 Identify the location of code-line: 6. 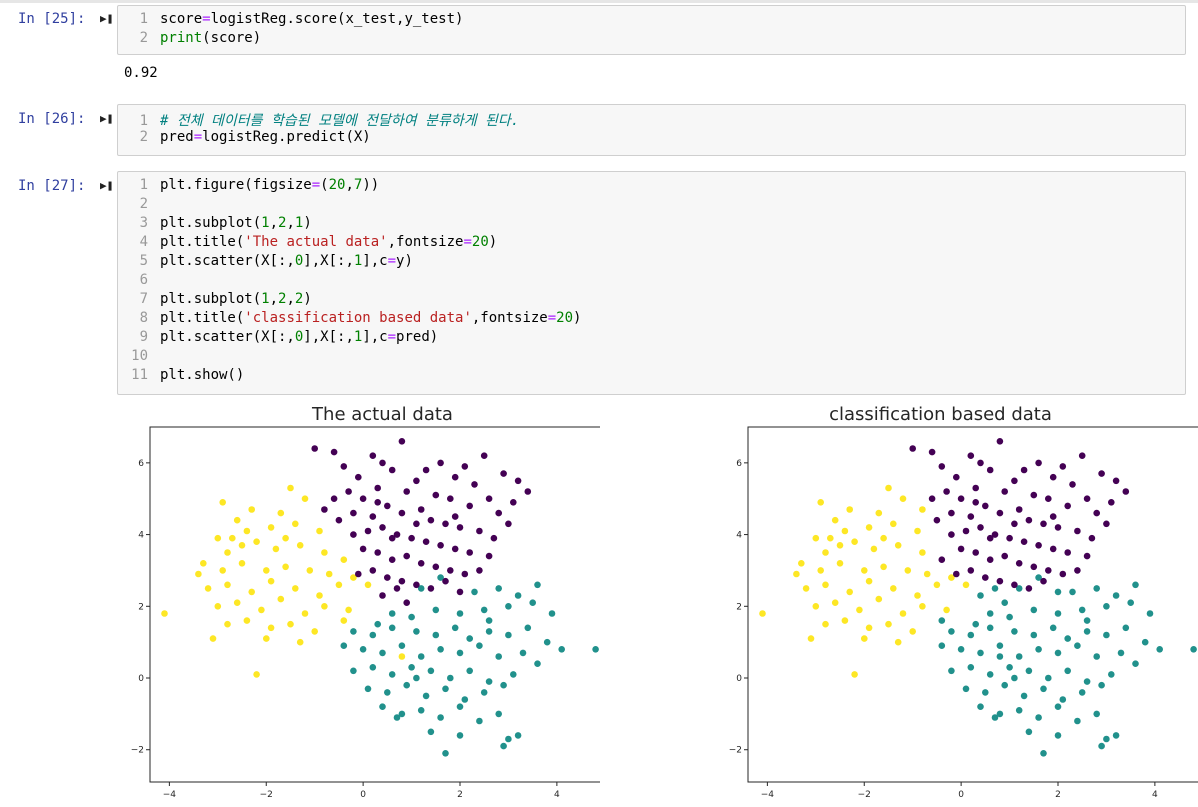
(139, 281).